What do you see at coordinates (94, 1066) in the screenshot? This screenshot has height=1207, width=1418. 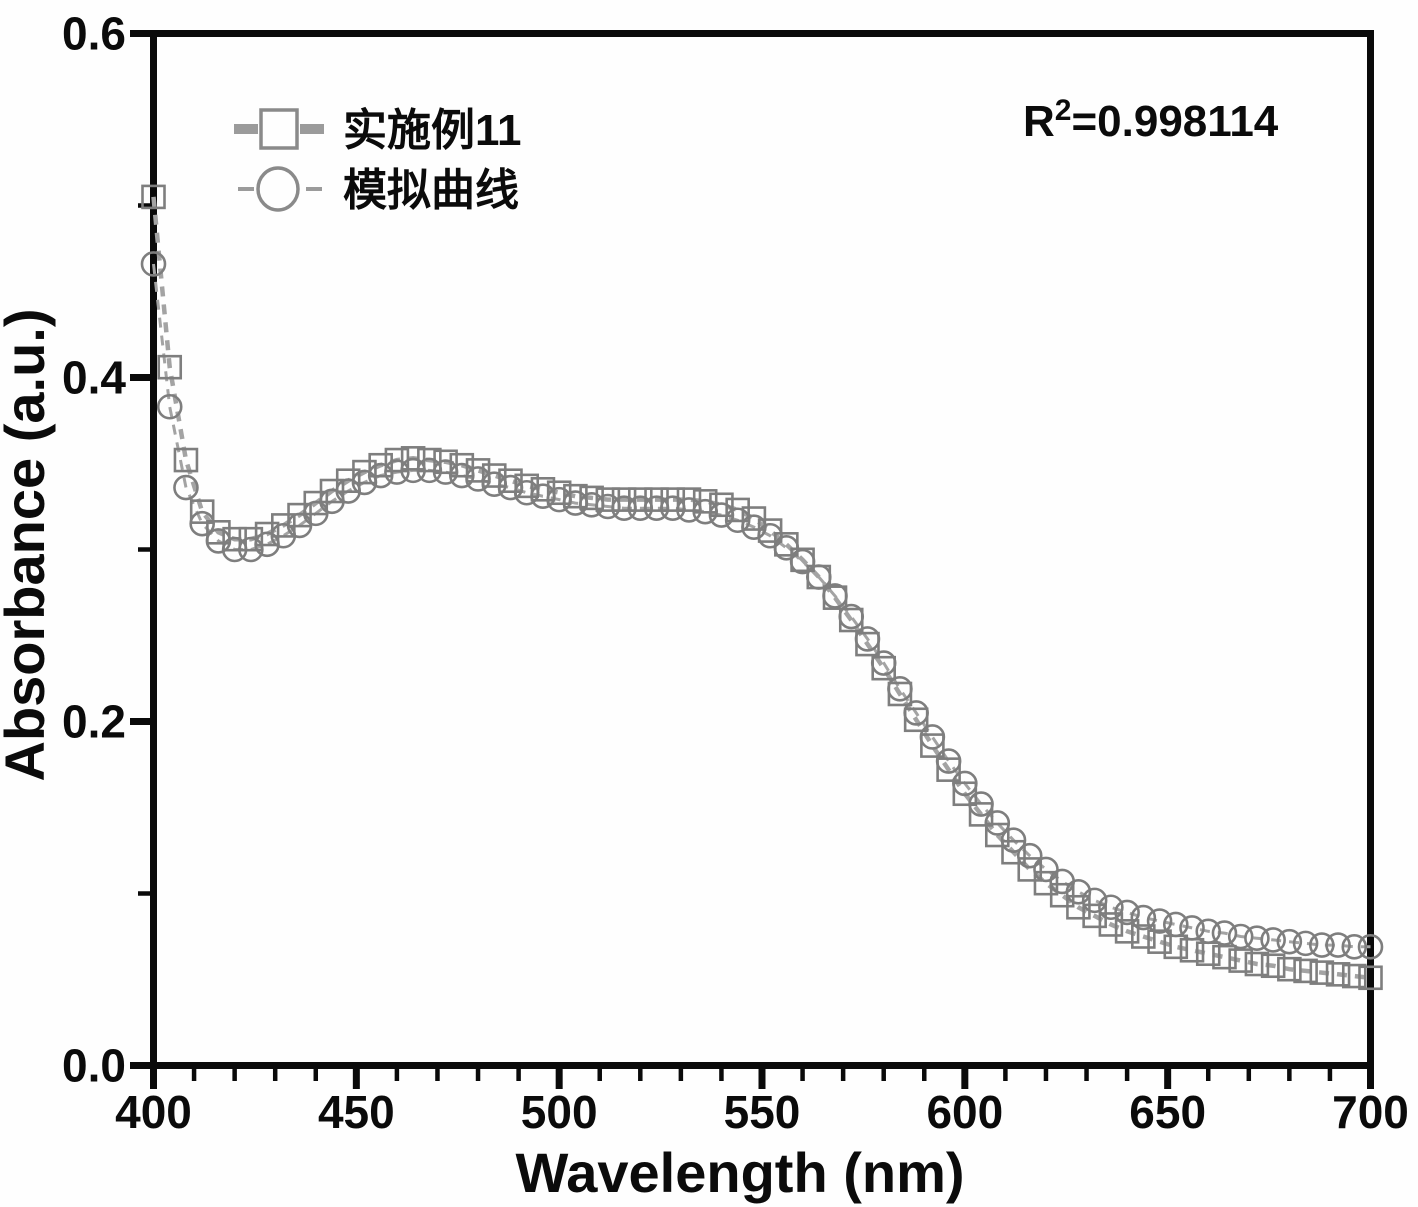 I see `y-axis-tick-label: 0.0` at bounding box center [94, 1066].